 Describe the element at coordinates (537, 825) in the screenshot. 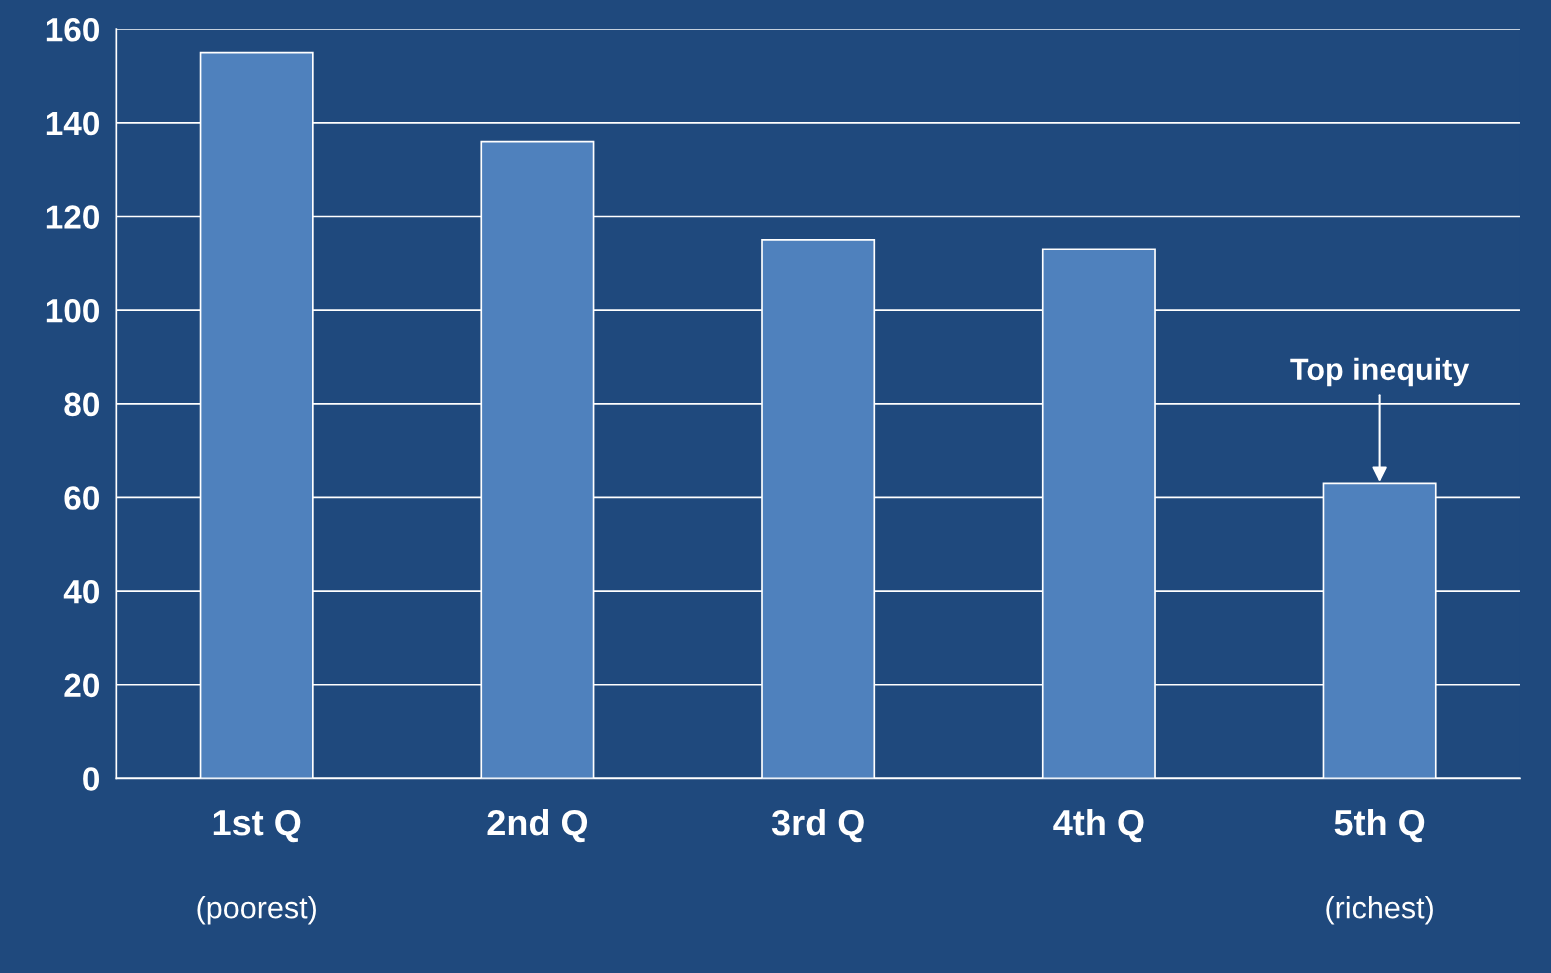

I see `x-tick-label: 2nd Q` at that location.